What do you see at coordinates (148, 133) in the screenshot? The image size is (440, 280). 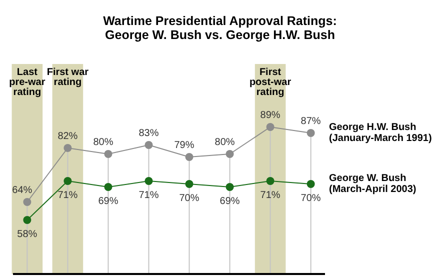 I see `data-label: 83%` at bounding box center [148, 133].